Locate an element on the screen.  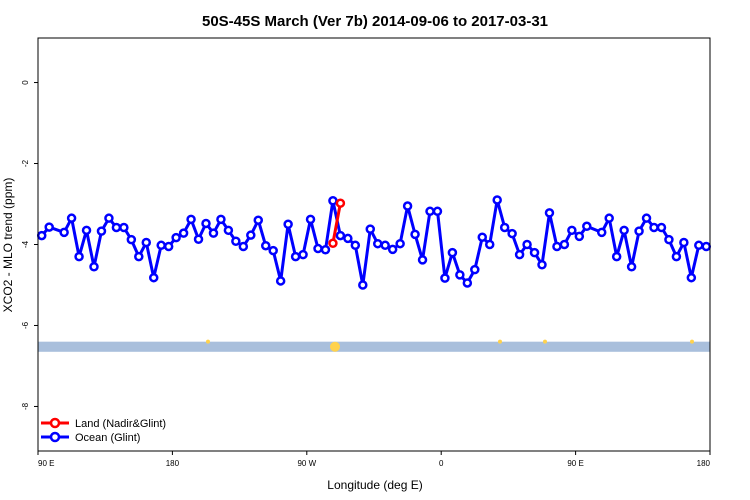
y-axis-label: XCO2 - MLO trend (ppm) is located at coordinates (8, 245).